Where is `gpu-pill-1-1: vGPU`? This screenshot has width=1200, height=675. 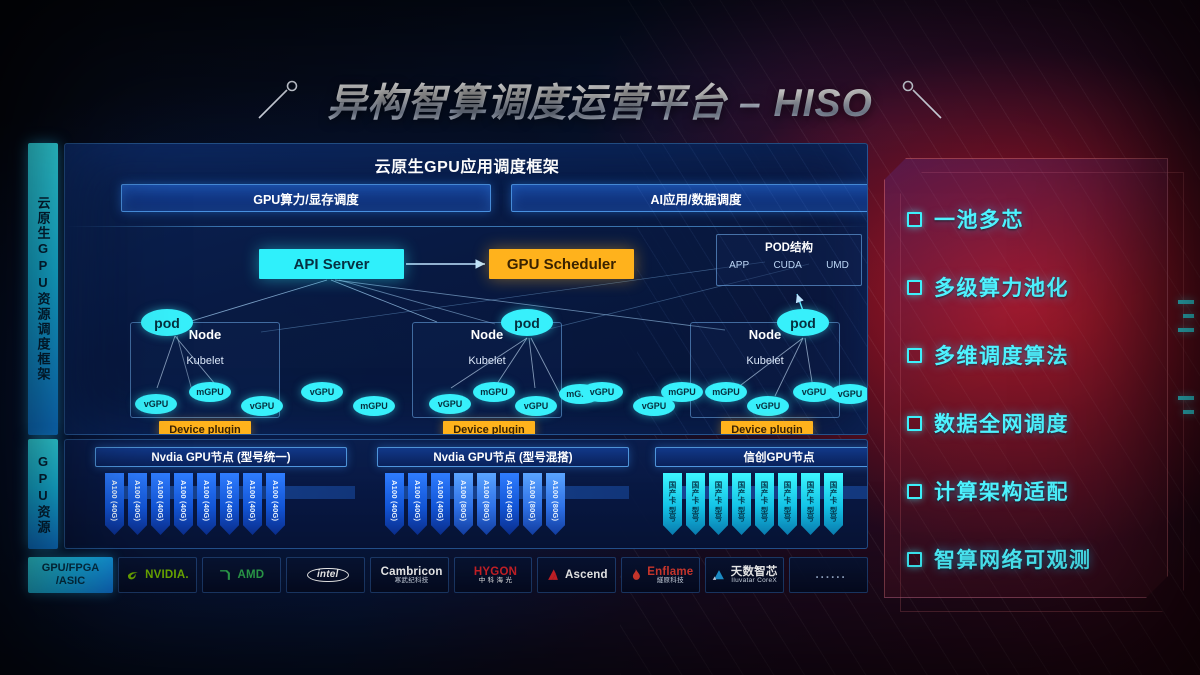
gpu-pill-1-1: vGPU is located at coordinates (156, 404).